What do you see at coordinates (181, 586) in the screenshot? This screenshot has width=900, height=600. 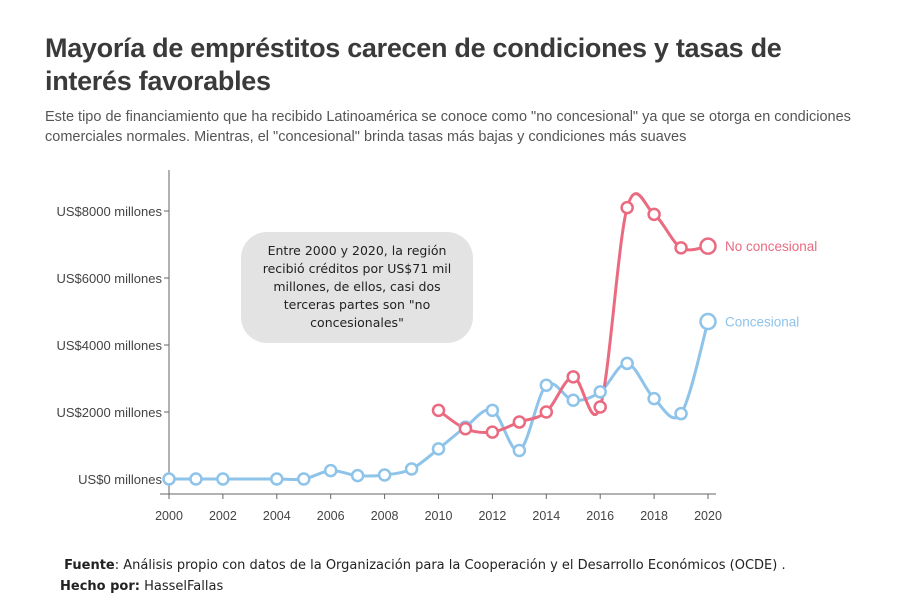 I see `author-text: HasselFallas` at bounding box center [181, 586].